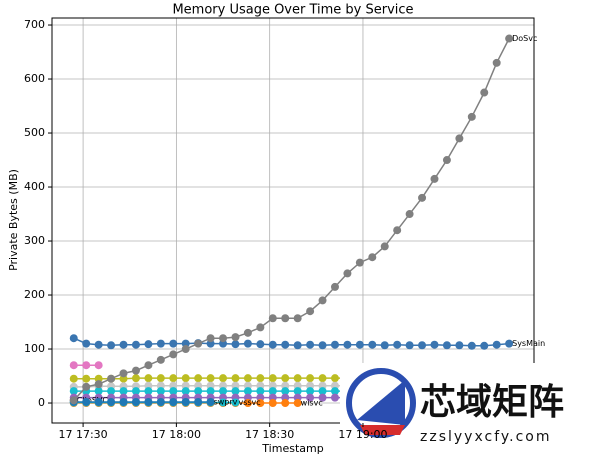  Describe the element at coordinates (492, 402) in the screenshot. I see `watermark-title: 芯域矩阵` at that location.